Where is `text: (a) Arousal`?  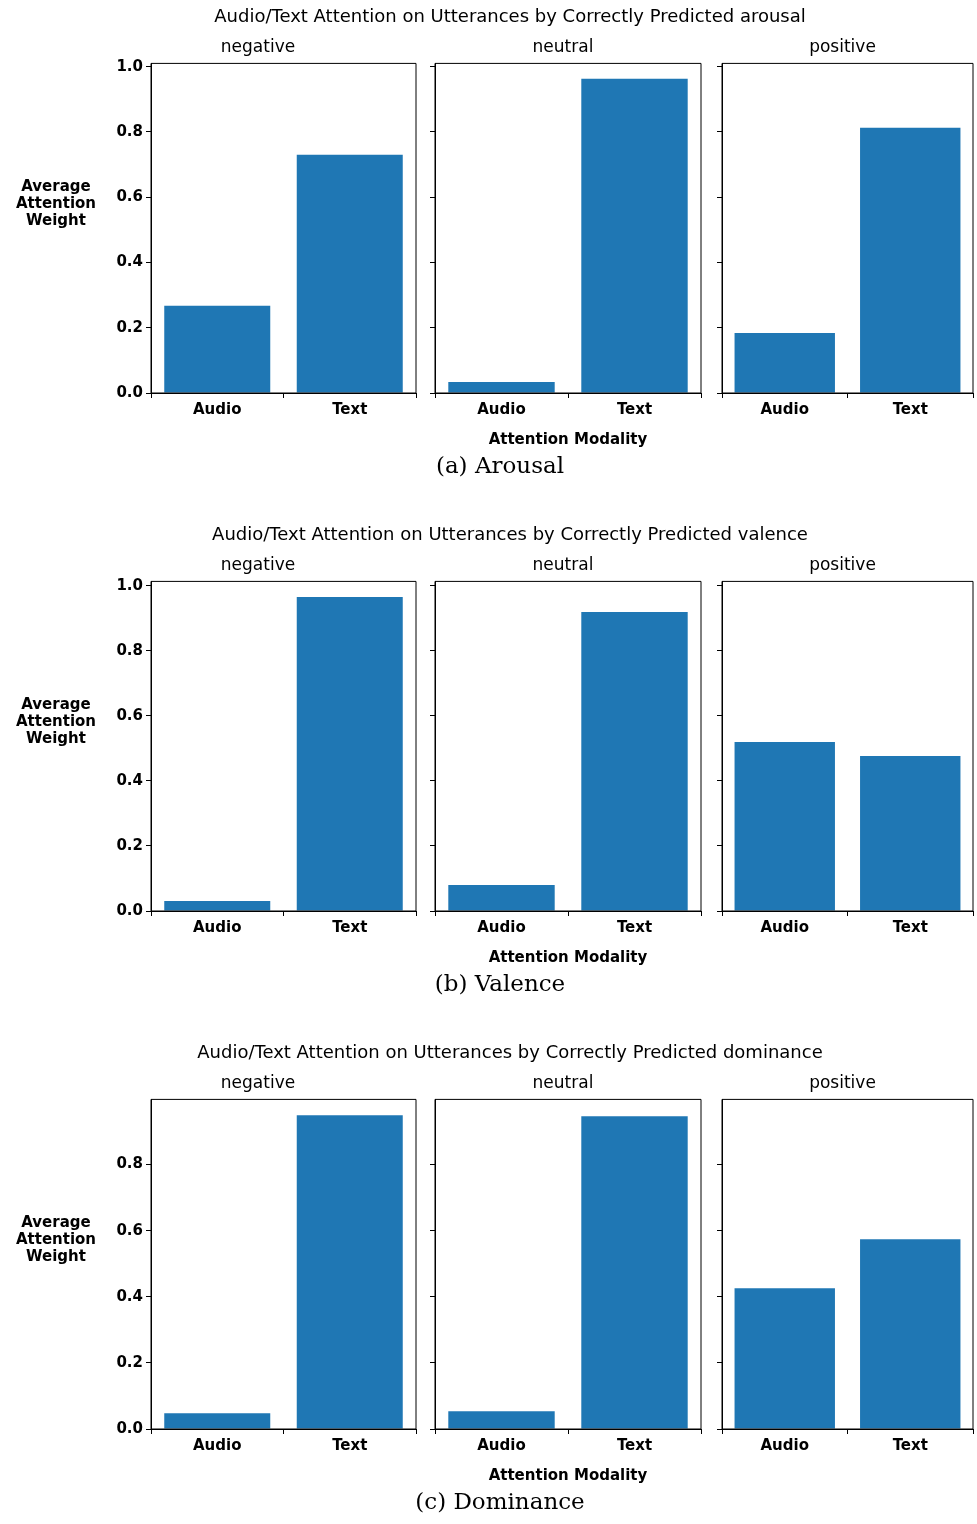 text: (a) Arousal is located at coordinates (500, 465).